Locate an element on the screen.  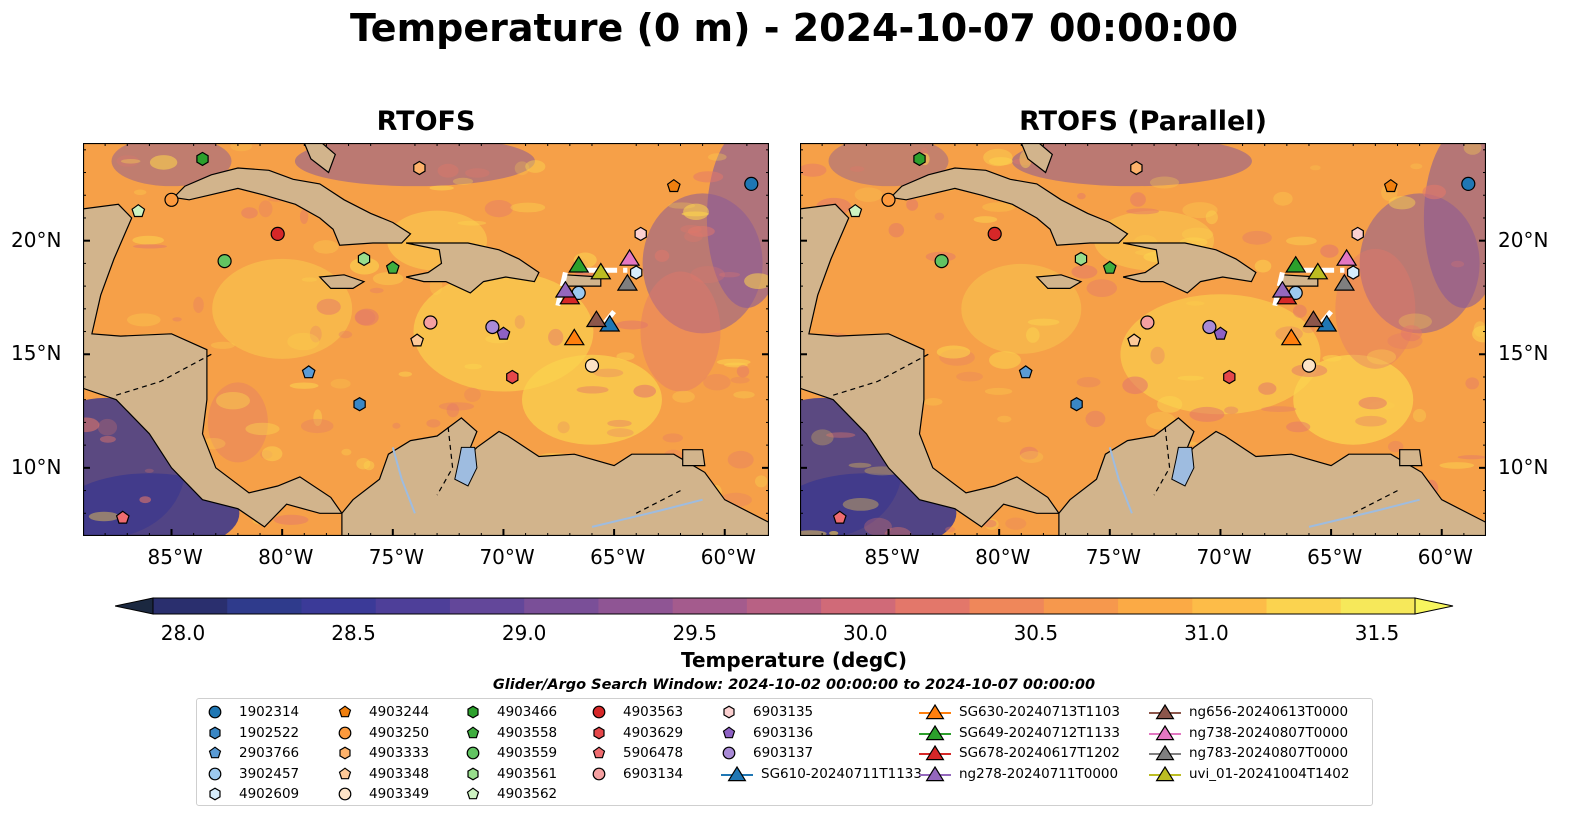
colorbar-label: Temperature (degC) is located at coordinates (794, 660).